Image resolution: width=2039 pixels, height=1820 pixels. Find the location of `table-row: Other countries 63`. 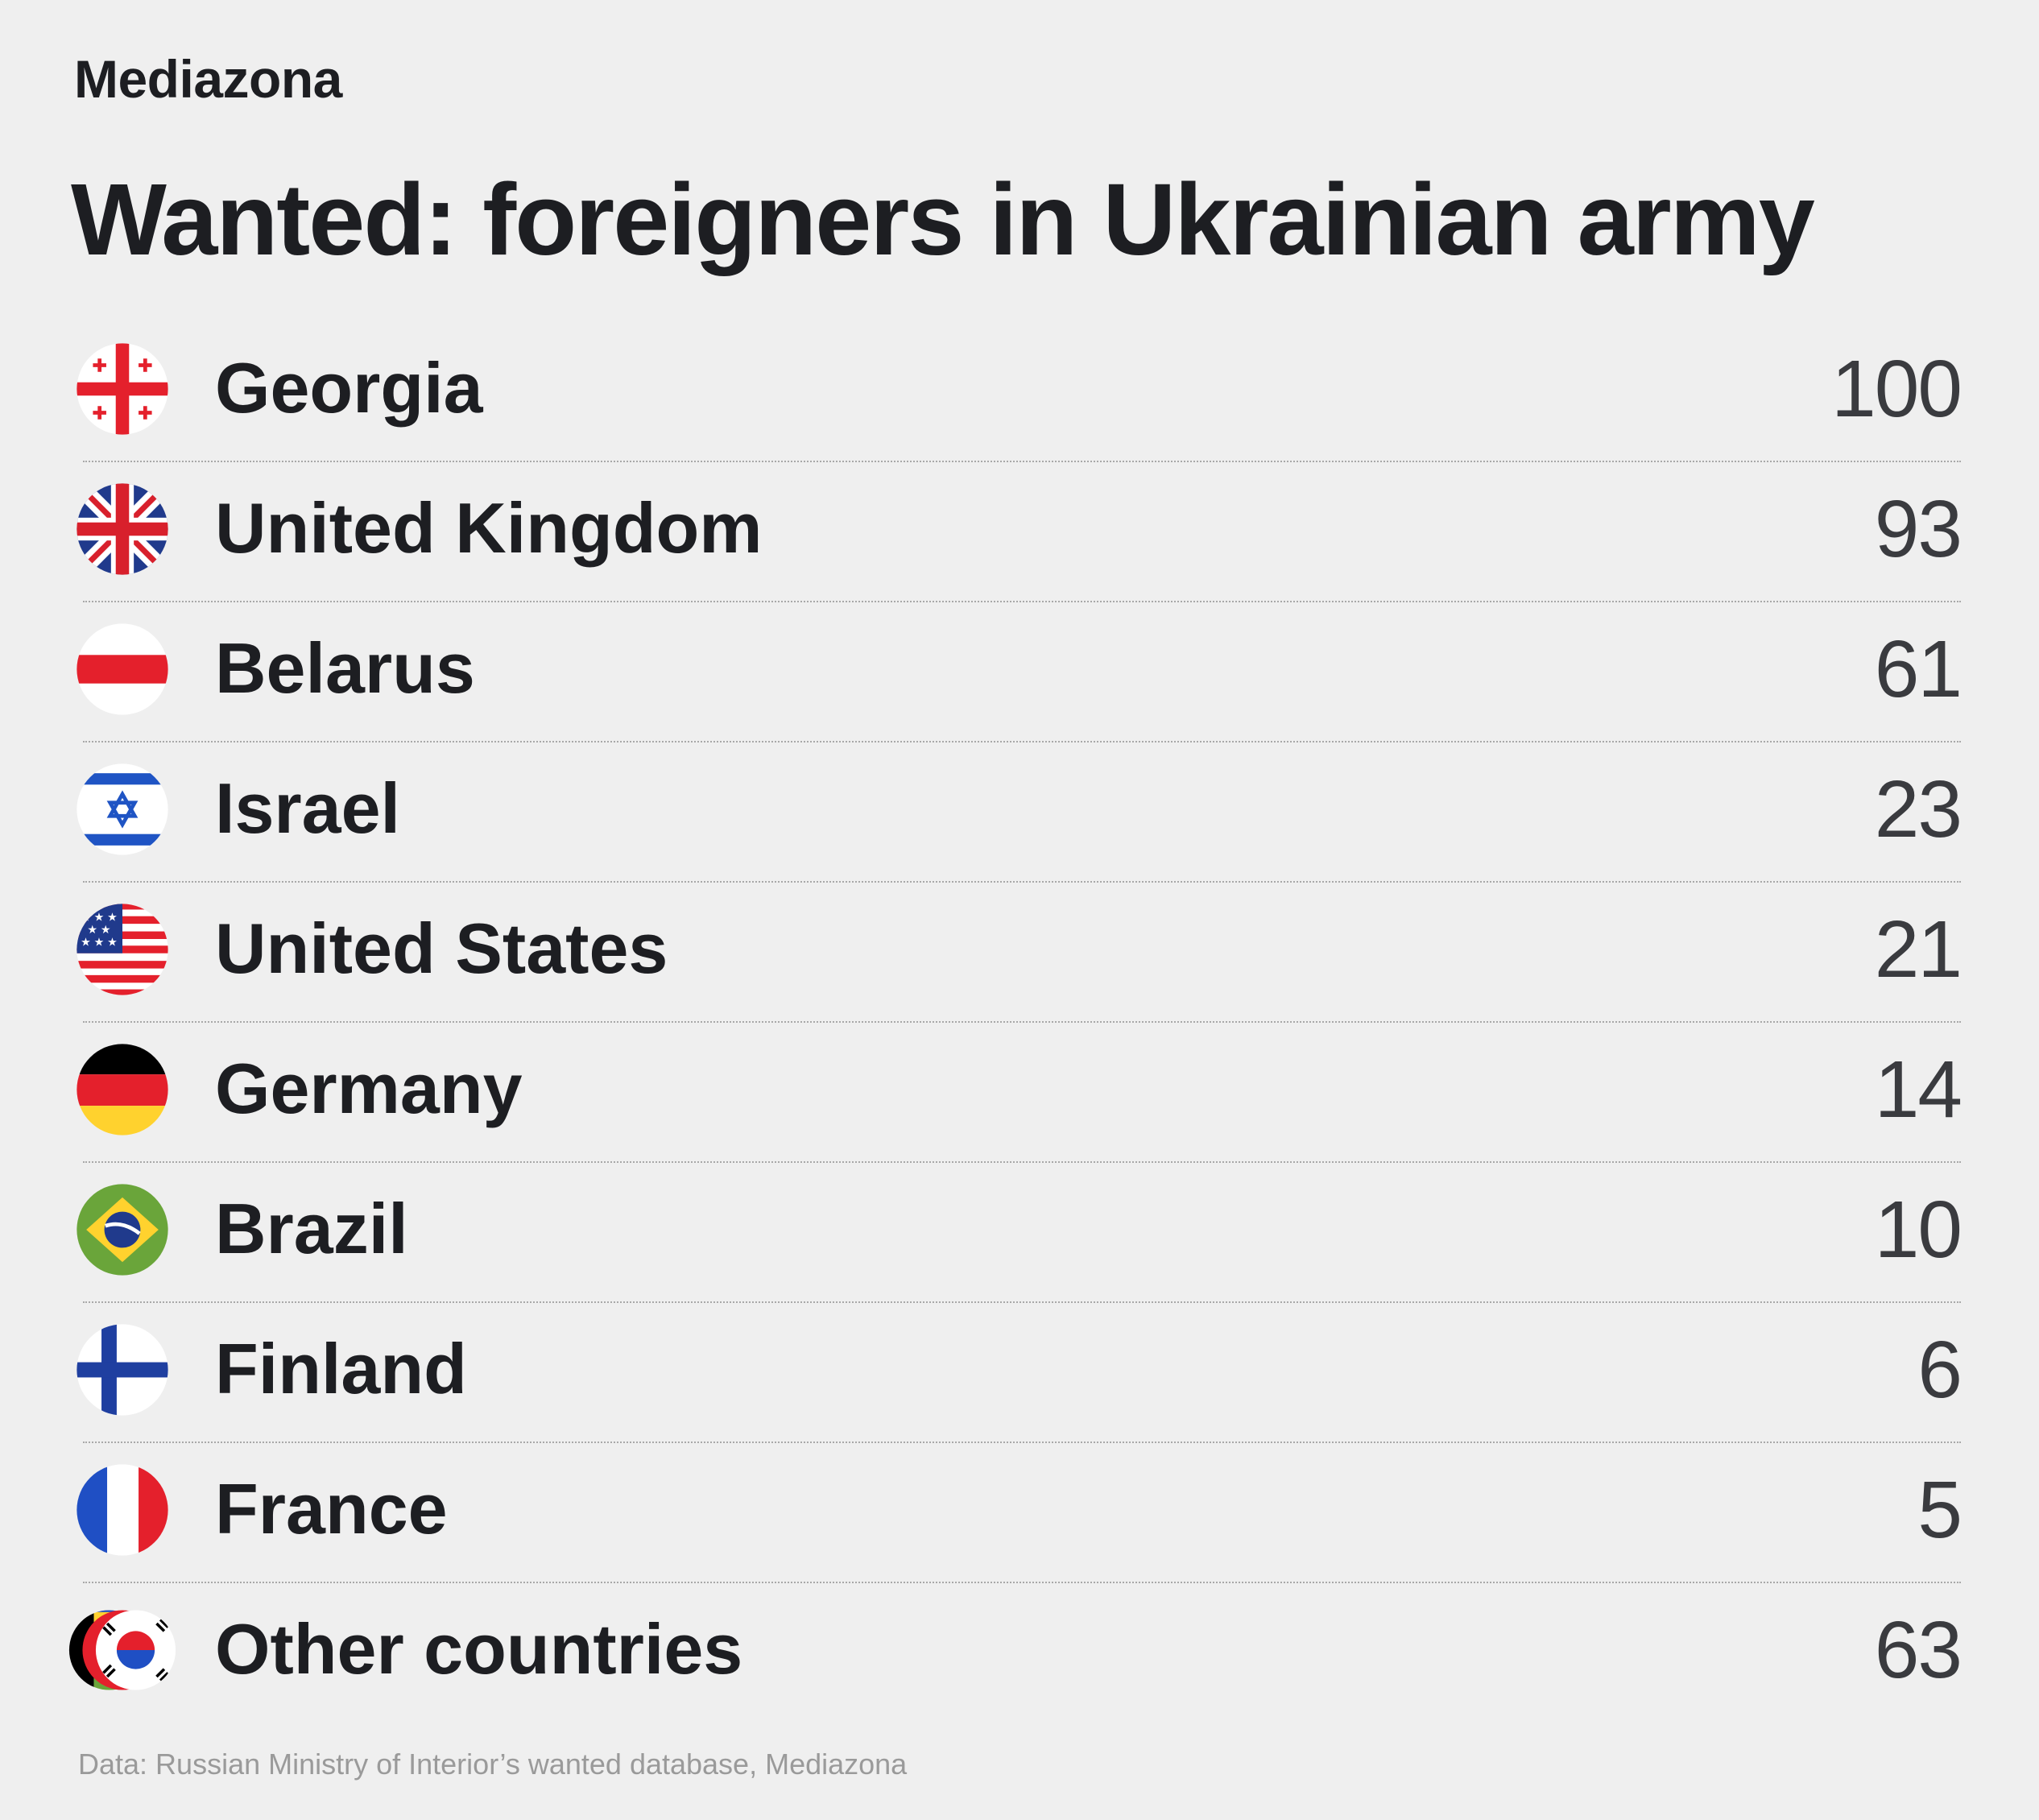

table-row: Other countries 63 is located at coordinates (1015, 1652).